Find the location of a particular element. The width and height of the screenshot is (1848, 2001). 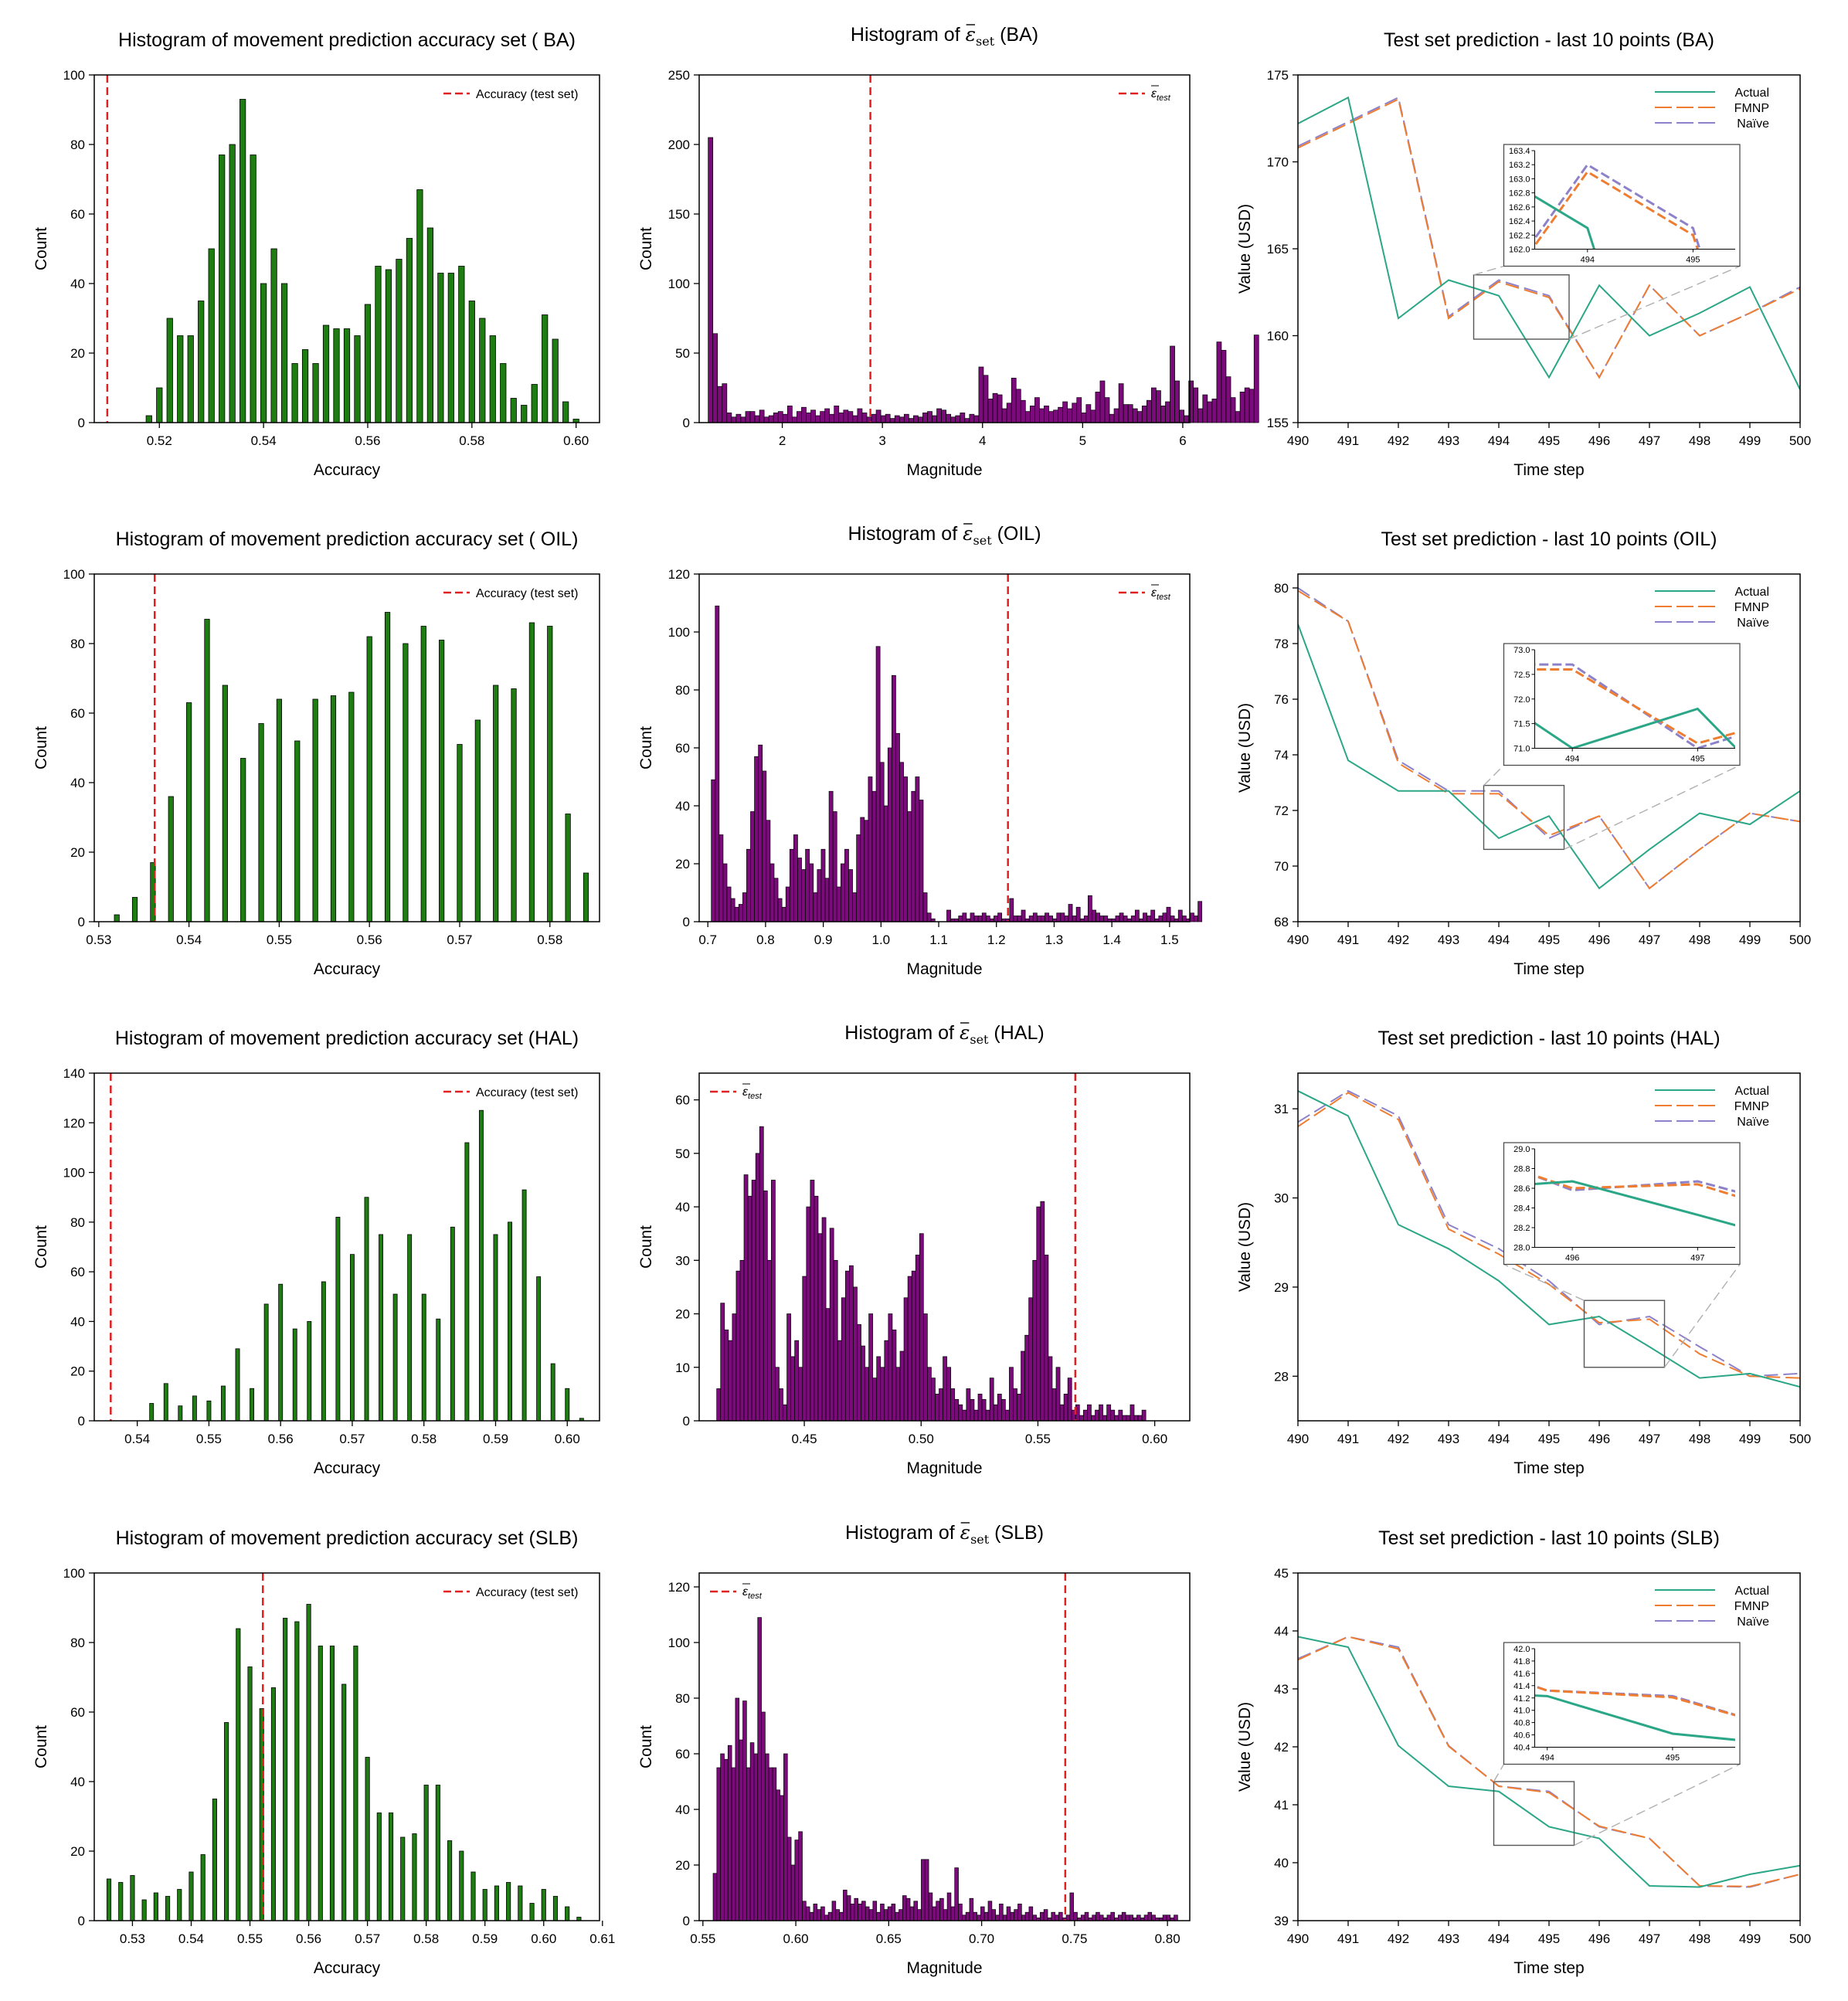

y-tick-label: 70 is located at coordinates (1281, 866).